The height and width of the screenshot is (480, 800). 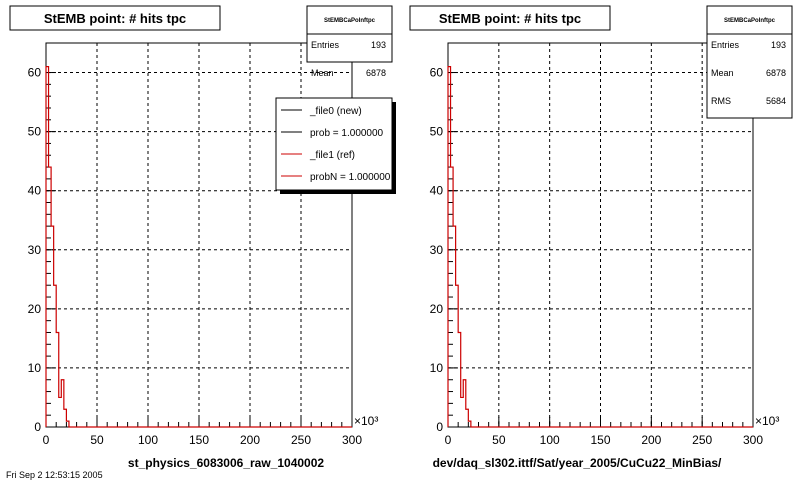 What do you see at coordinates (335, 111) in the screenshot?
I see `legend-entry: _file0 (new)` at bounding box center [335, 111].